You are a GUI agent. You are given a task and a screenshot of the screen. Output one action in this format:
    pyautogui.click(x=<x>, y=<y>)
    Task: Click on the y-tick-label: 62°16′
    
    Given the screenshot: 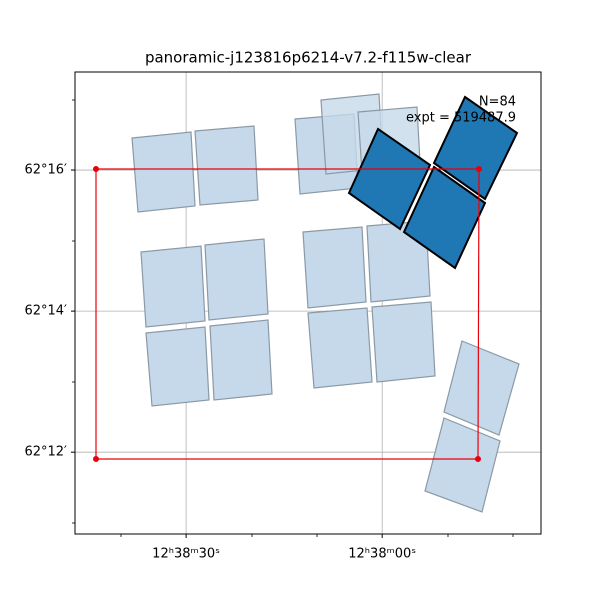 What is the action you would take?
    pyautogui.click(x=45, y=170)
    